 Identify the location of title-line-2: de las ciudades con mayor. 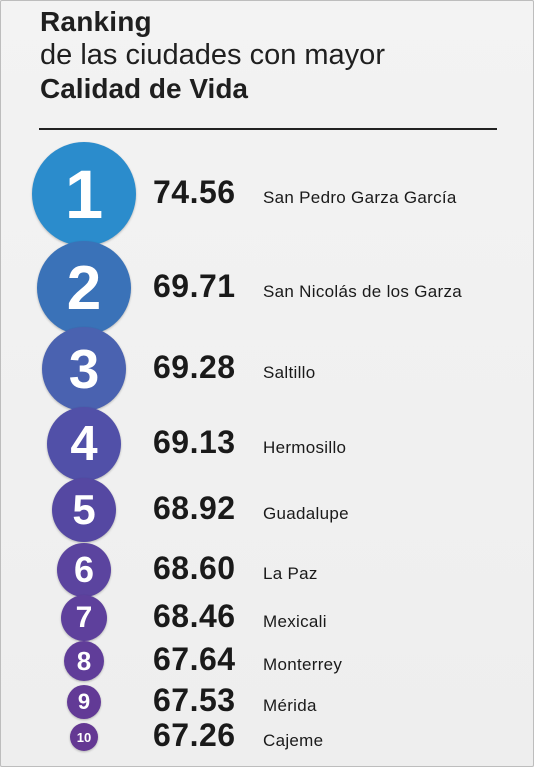
(212, 55).